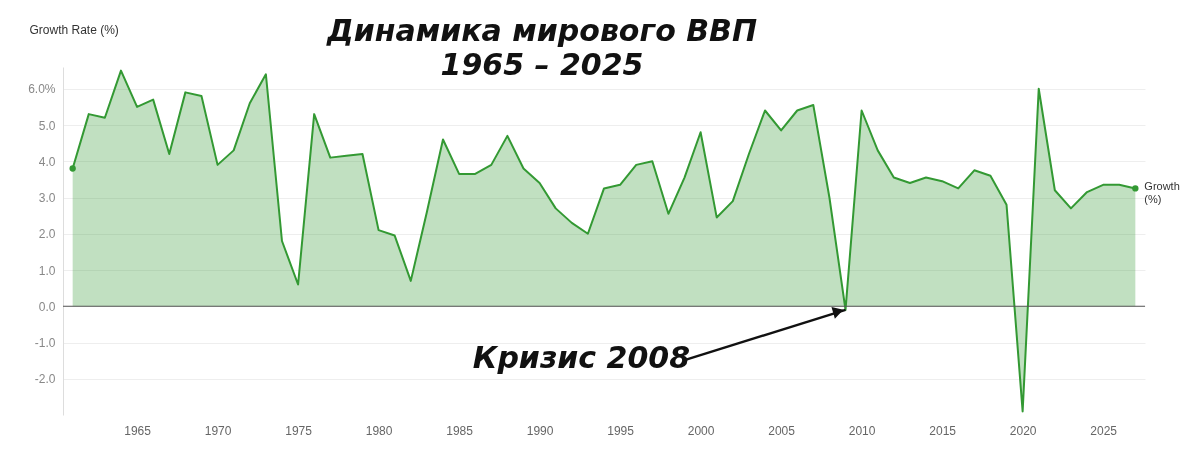  What do you see at coordinates (541, 30) in the screenshot?
I see `chart-title: Динамика мирового ВВП` at bounding box center [541, 30].